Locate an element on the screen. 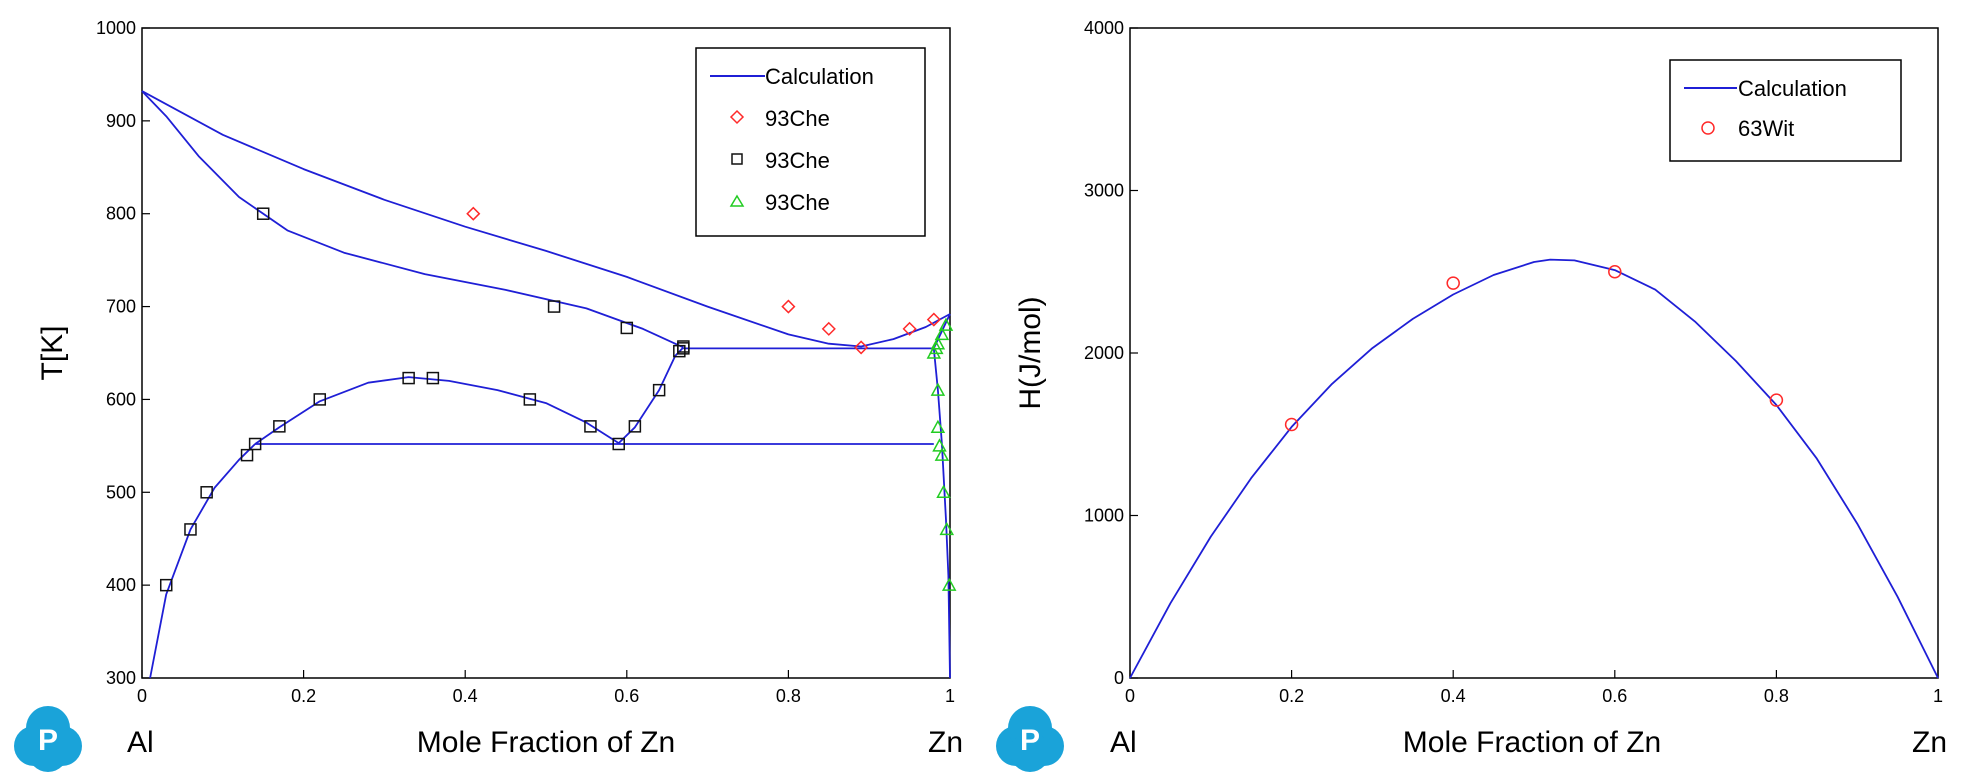 The image size is (1962, 782). y-tick-label: 400 is located at coordinates (121, 585).